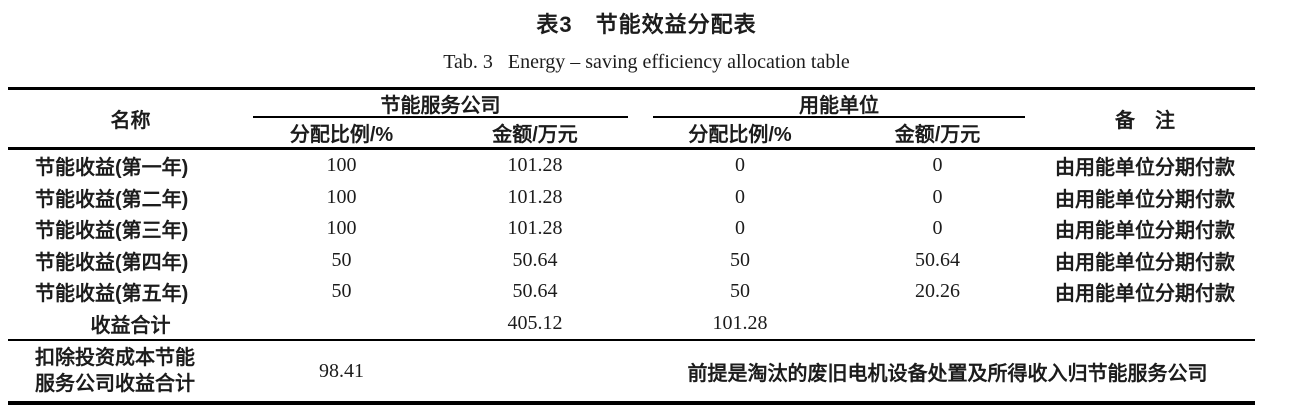  What do you see at coordinates (130, 371) in the screenshot?
I see `footer-name-cell: 扣除投资成本节能 服务公司收益合计` at bounding box center [130, 371].